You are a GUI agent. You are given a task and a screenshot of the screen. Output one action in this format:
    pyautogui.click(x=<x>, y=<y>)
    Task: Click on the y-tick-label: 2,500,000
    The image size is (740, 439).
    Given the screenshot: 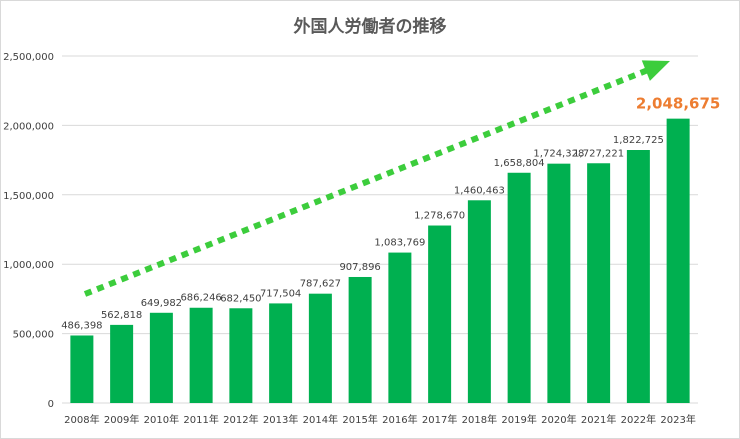 What is the action you would take?
    pyautogui.click(x=28, y=57)
    